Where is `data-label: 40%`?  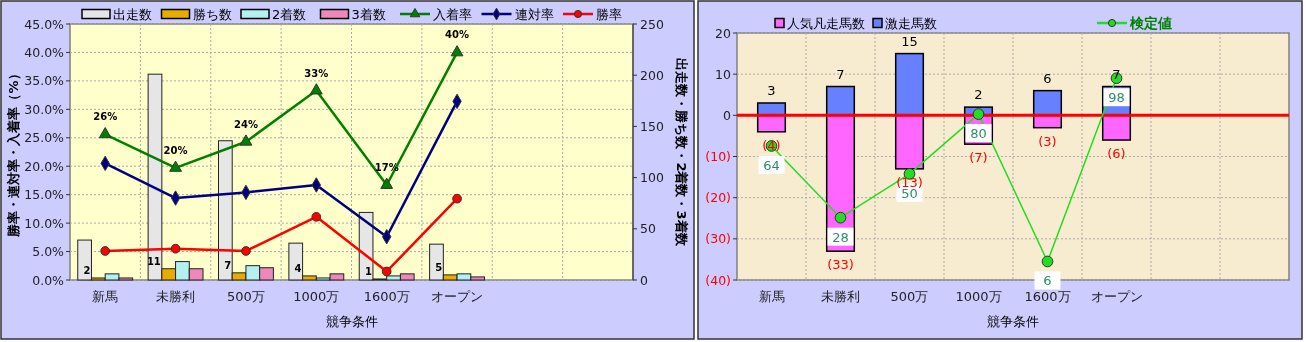 data-label: 40% is located at coordinates (457, 35).